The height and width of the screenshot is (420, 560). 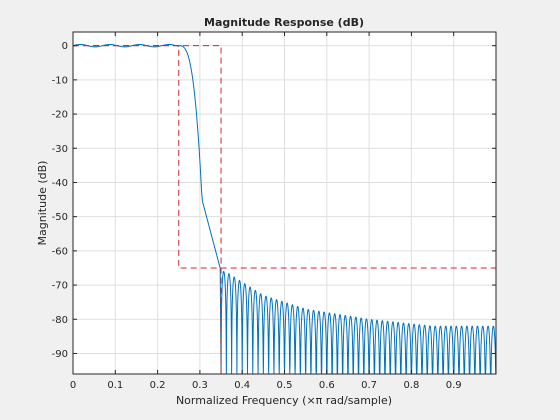 I want to click on y-tick-label: -30, so click(x=60, y=149).